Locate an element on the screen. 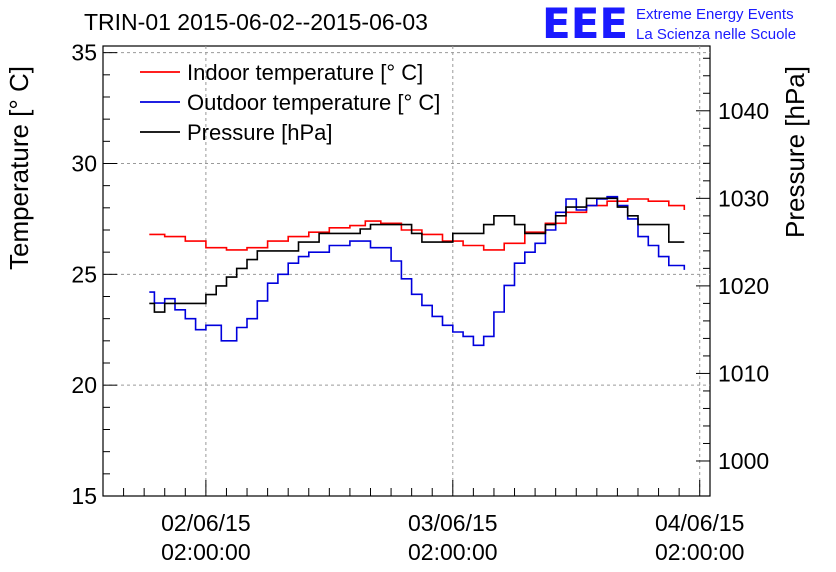  y-tick-label: 35 is located at coordinates (84, 53).